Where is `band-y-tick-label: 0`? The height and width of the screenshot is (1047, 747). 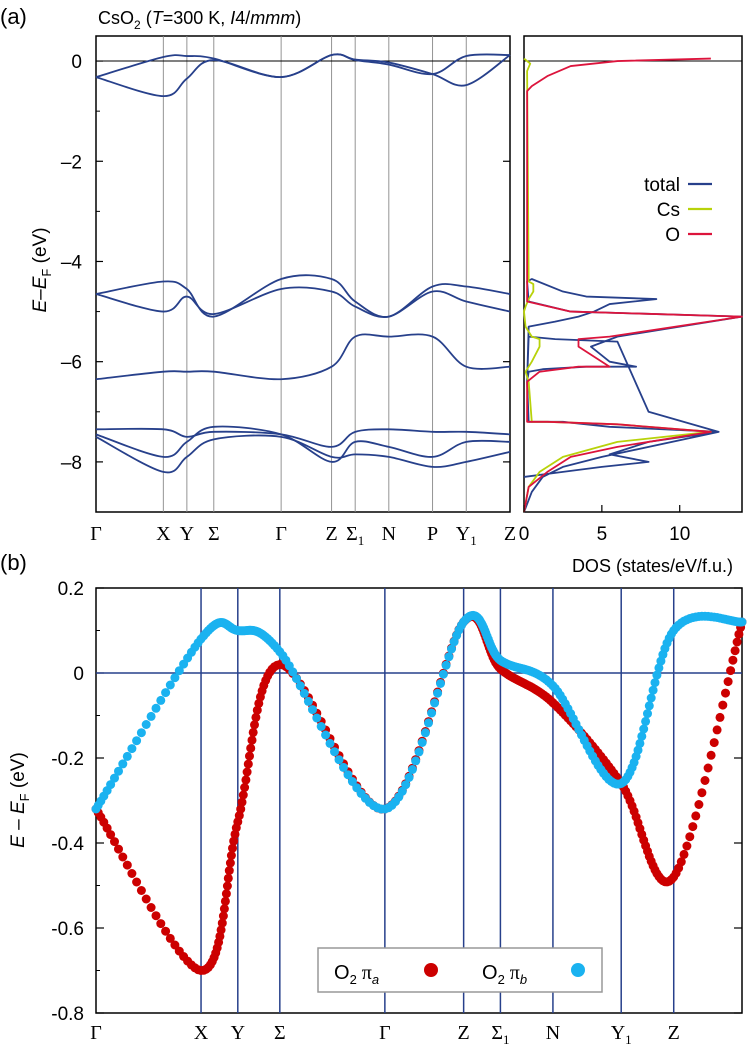
band-y-tick-label: 0 is located at coordinates (76, 62).